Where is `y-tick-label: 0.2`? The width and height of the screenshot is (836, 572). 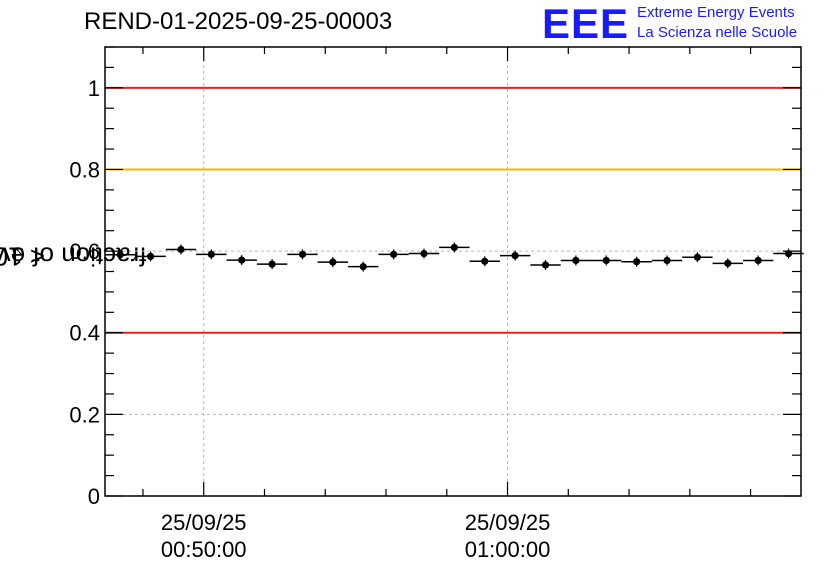
y-tick-label: 0.2 is located at coordinates (84, 414).